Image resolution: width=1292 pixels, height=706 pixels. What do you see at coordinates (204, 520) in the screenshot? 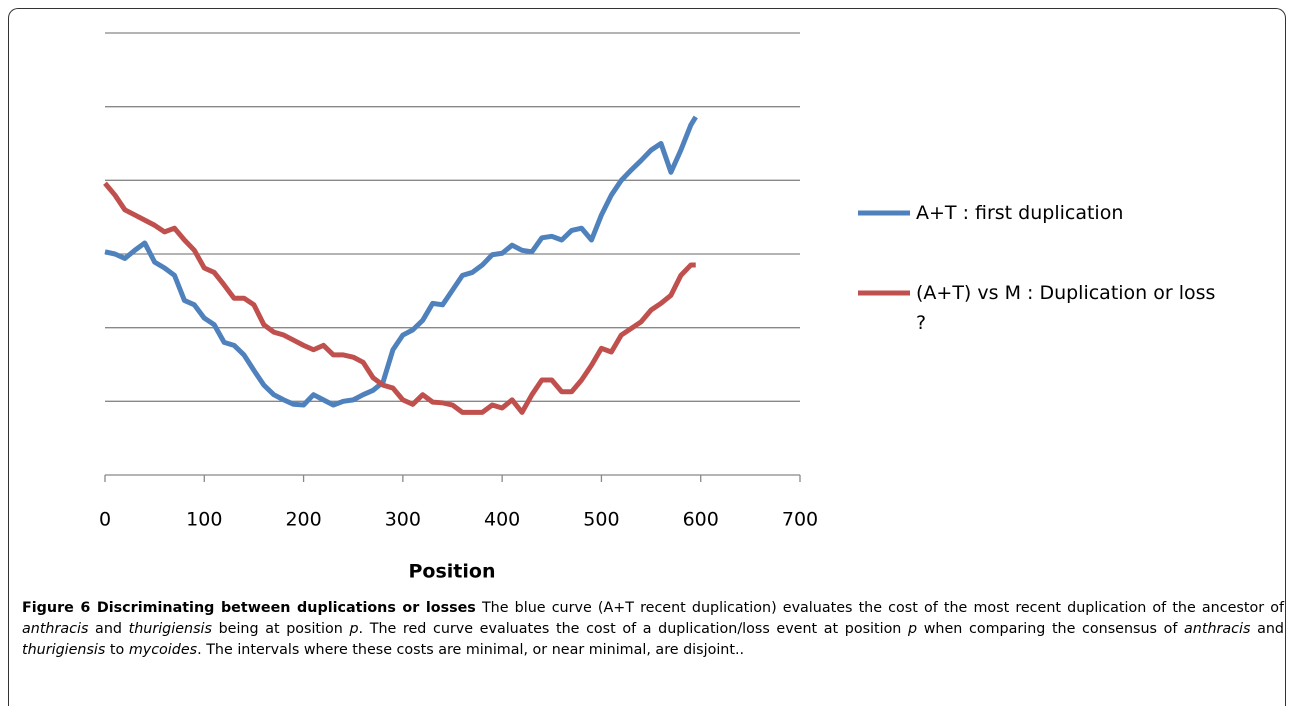
I see `x-tick-label: 100` at bounding box center [204, 520].